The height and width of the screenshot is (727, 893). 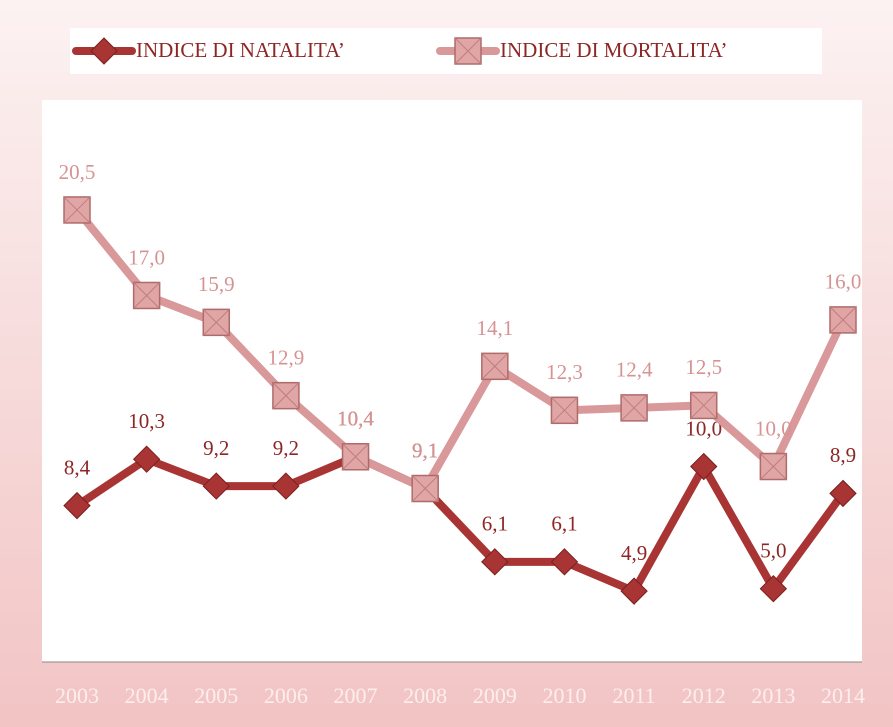 What do you see at coordinates (634, 370) in the screenshot?
I see `data-label: 12,4` at bounding box center [634, 370].